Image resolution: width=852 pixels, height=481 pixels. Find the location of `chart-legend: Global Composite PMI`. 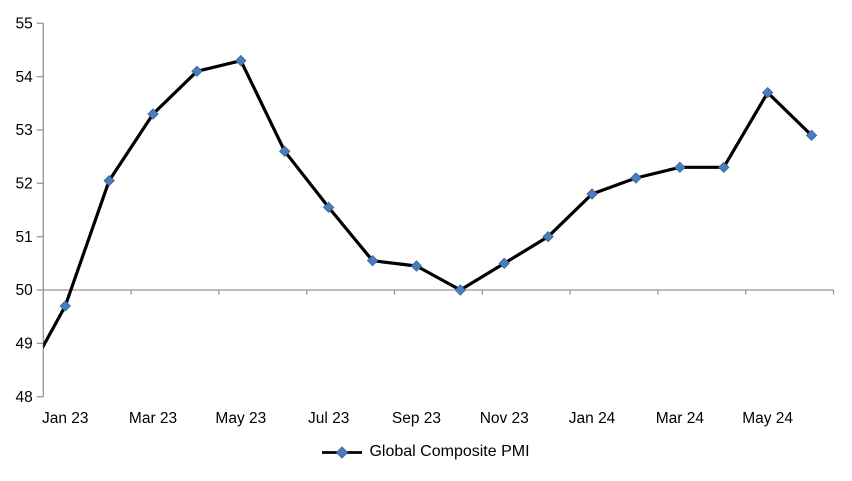

chart-legend: Global Composite PMI is located at coordinates (426, 452).